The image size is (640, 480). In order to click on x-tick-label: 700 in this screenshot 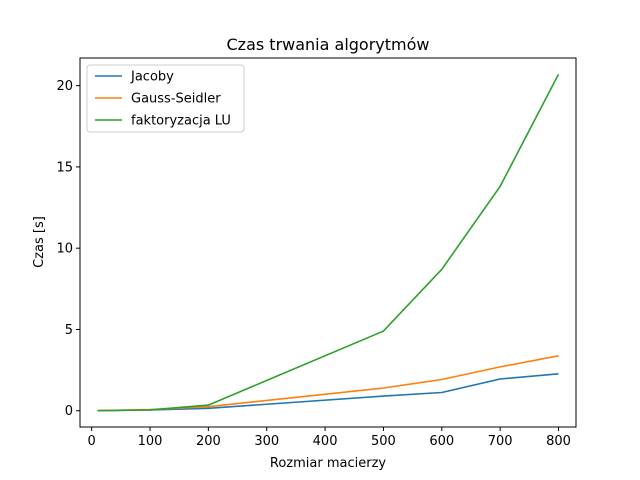, I will do `click(500, 441)`.